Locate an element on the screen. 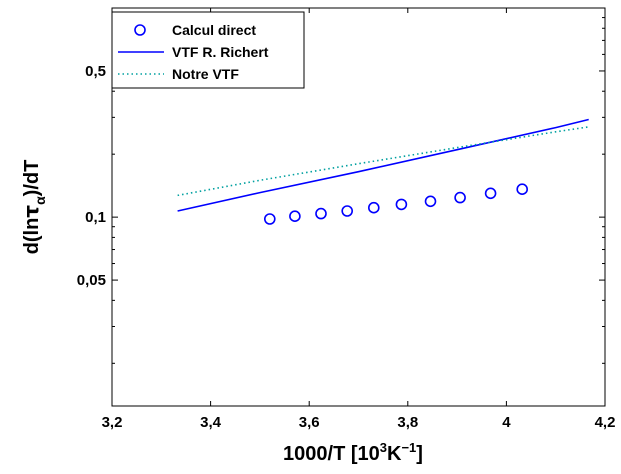 This screenshot has width=621, height=474. y-axis-title: d(lnτα)/dT is located at coordinates (33, 207).